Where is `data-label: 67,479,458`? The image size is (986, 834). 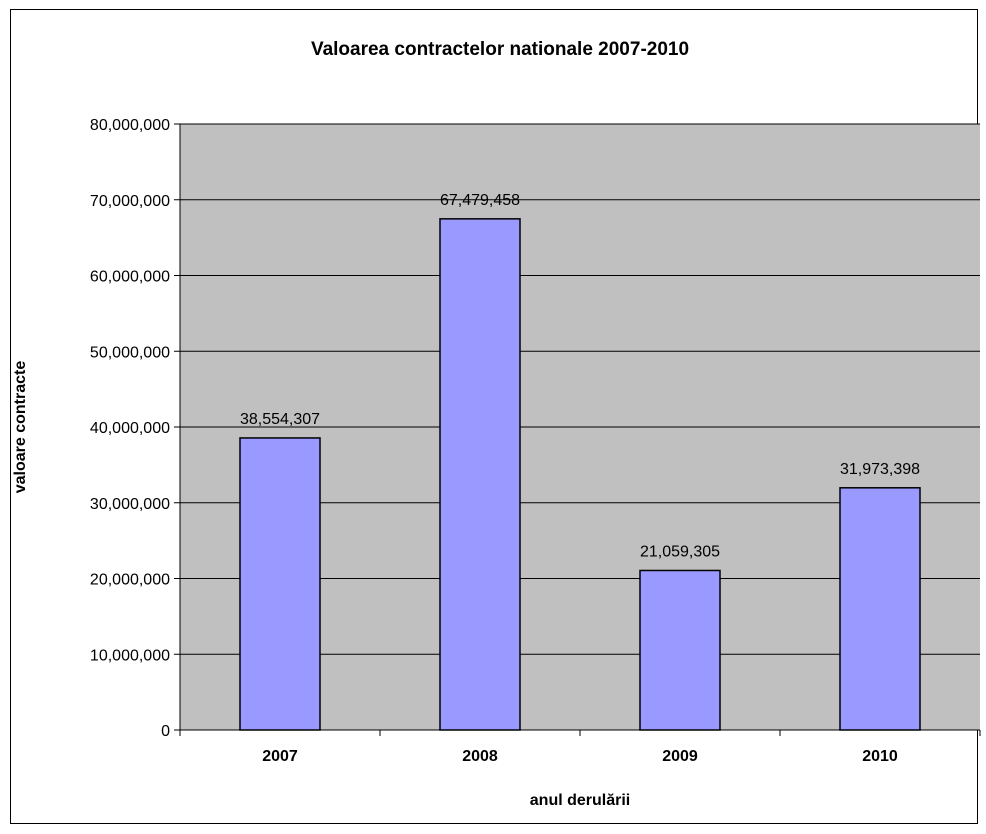
data-label: 67,479,458 is located at coordinates (480, 200).